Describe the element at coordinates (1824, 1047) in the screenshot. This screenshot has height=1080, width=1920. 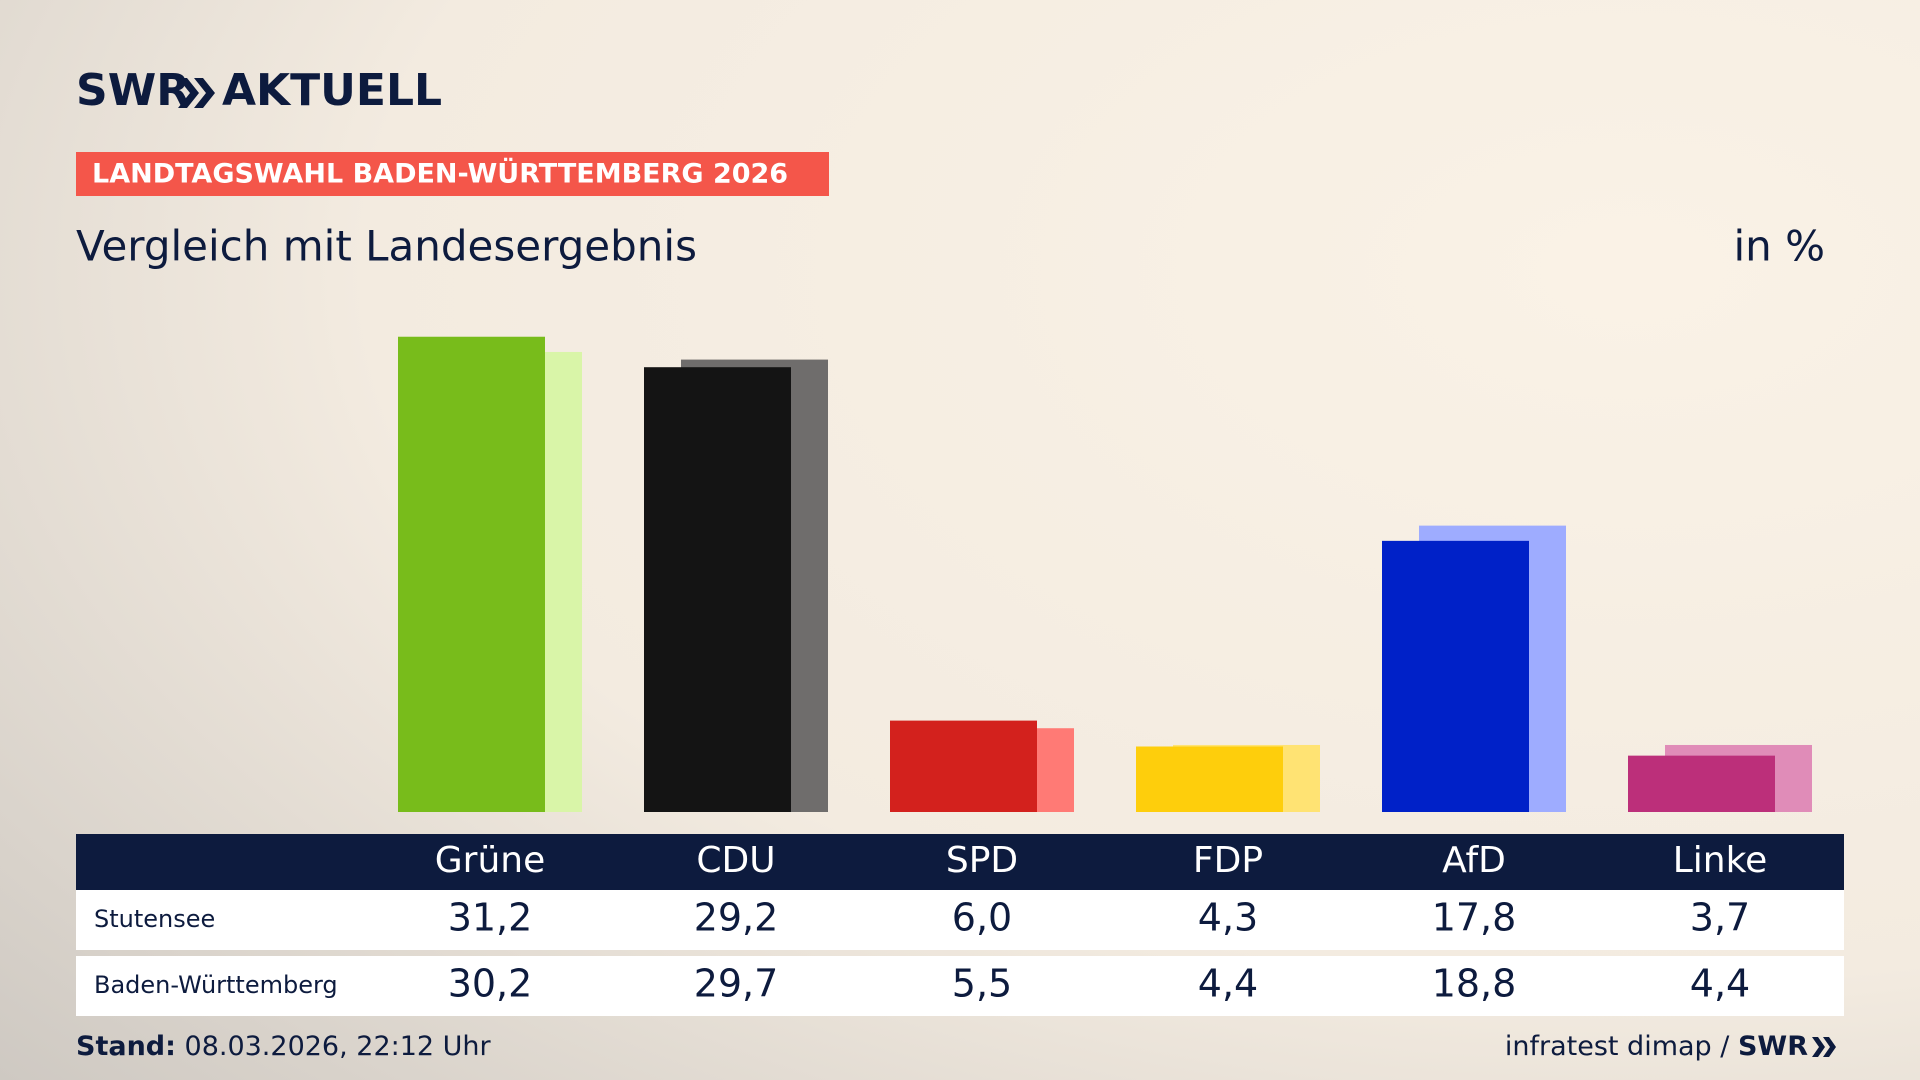
I see `source-chevrons` at that location.